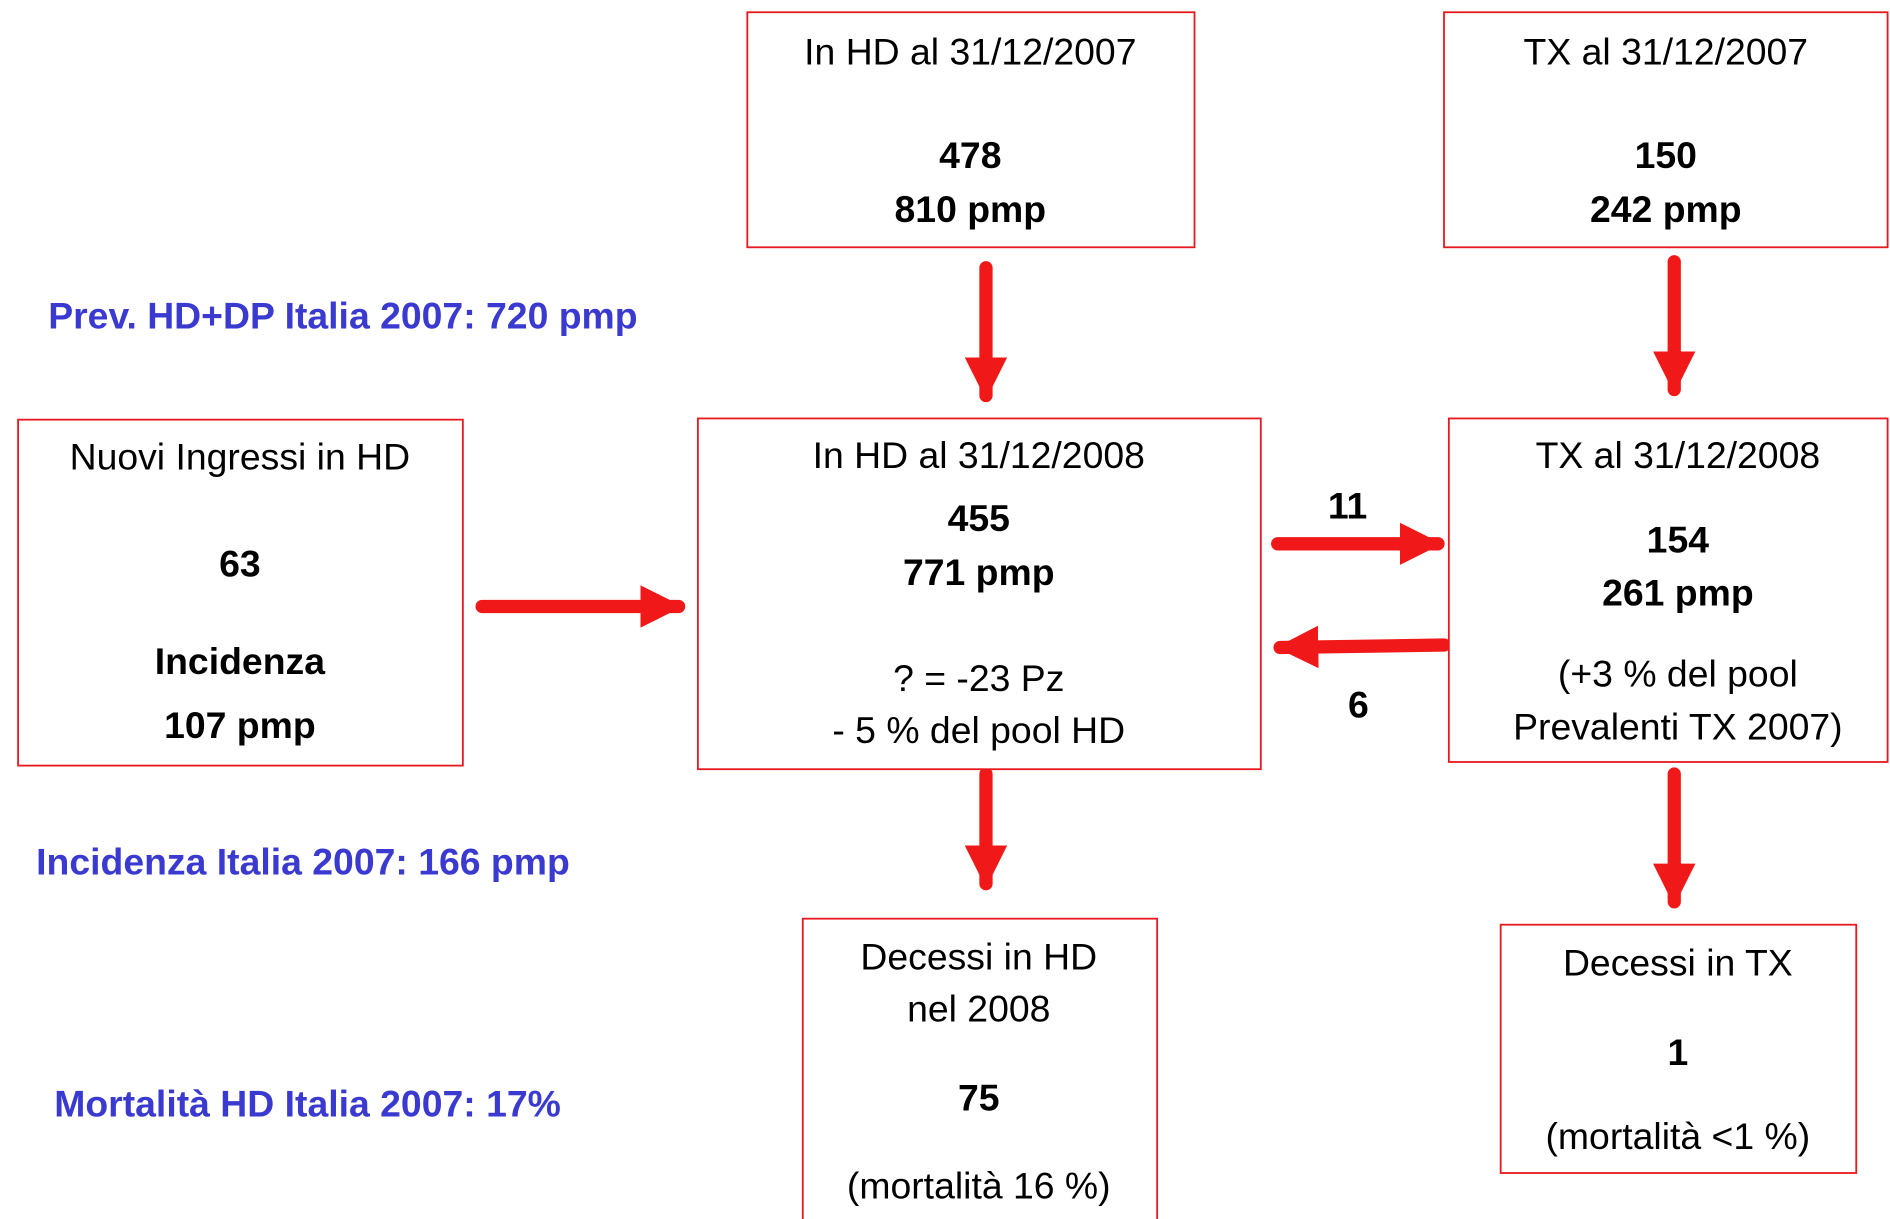  Describe the element at coordinates (303, 861) in the screenshot. I see `note: Incidenza Italia 2007: 166 pmp` at that location.